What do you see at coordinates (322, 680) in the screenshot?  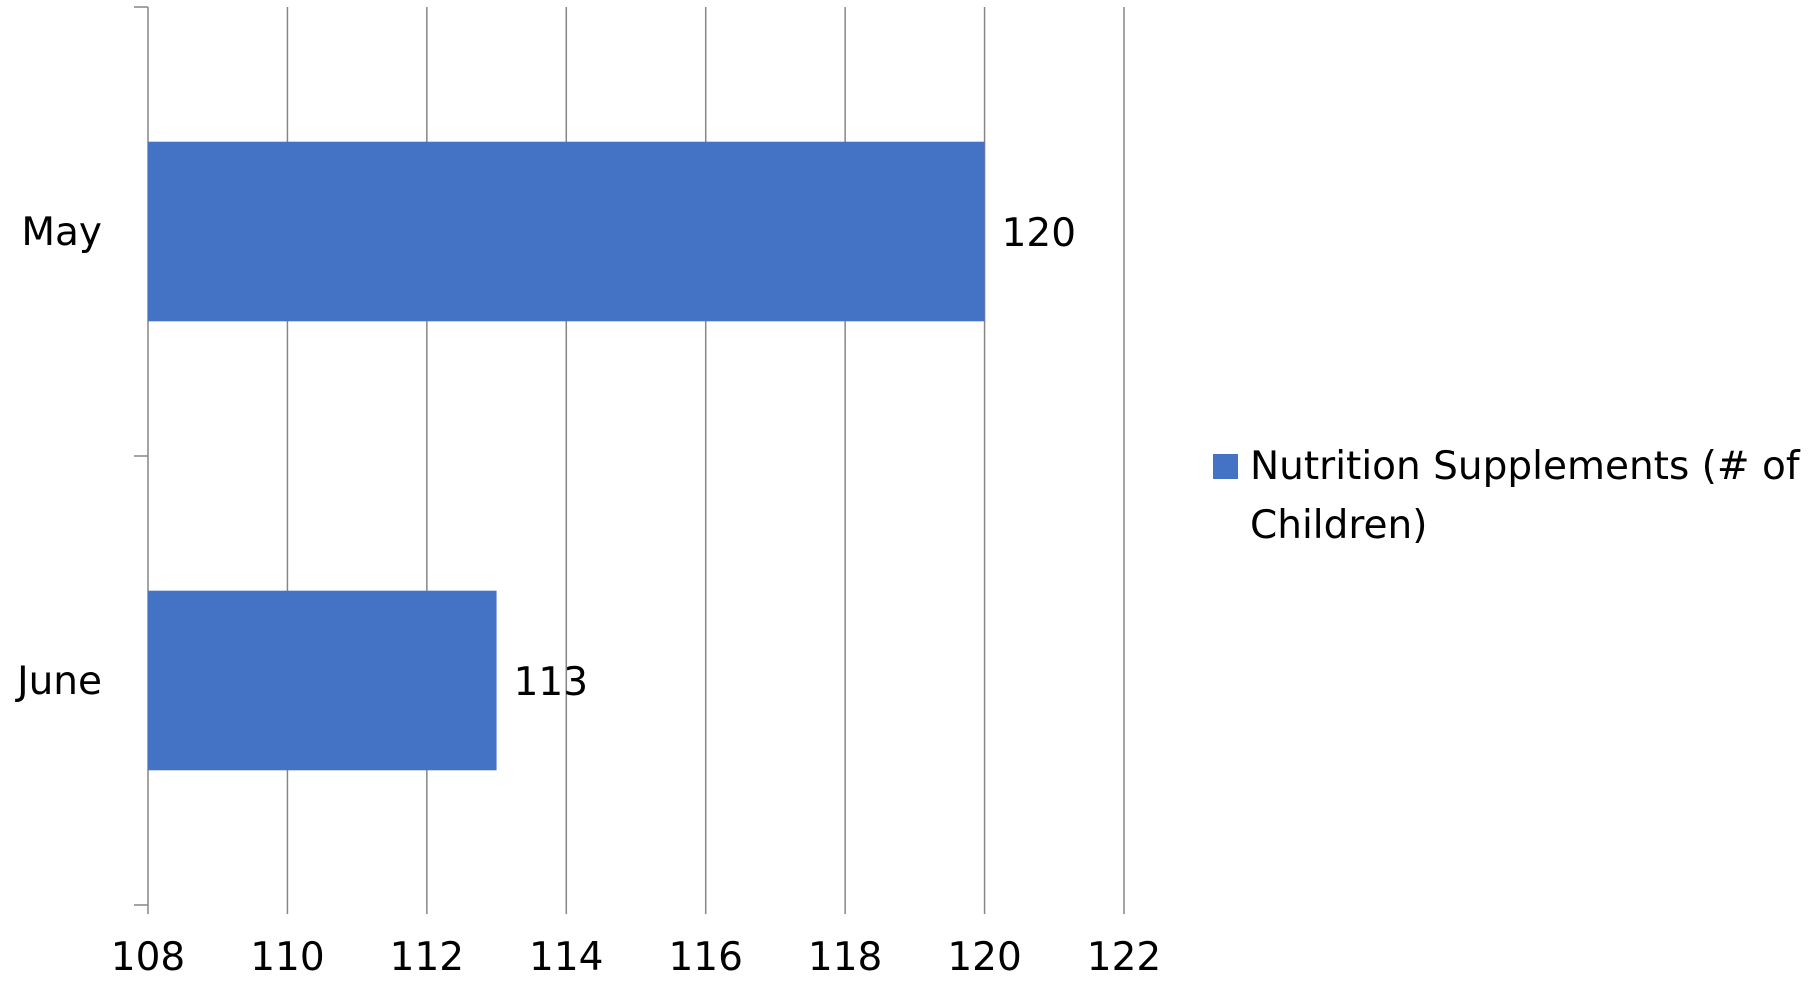 I see `bar-june` at bounding box center [322, 680].